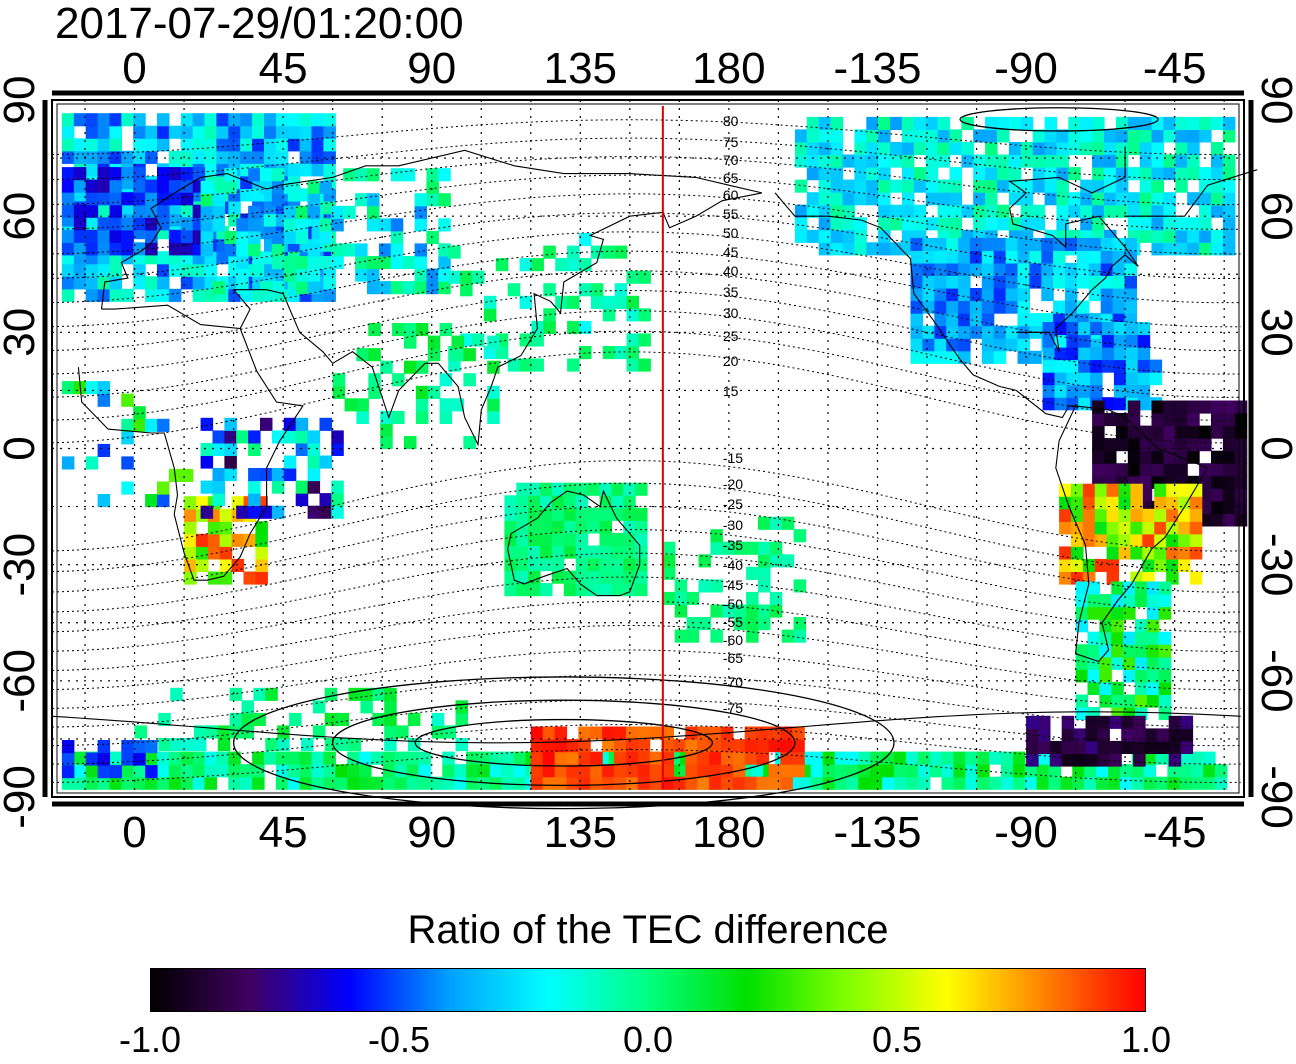 The image size is (1296, 1064). What do you see at coordinates (648, 1039) in the screenshot?
I see `colorbar-tick-label: 0.0` at bounding box center [648, 1039].